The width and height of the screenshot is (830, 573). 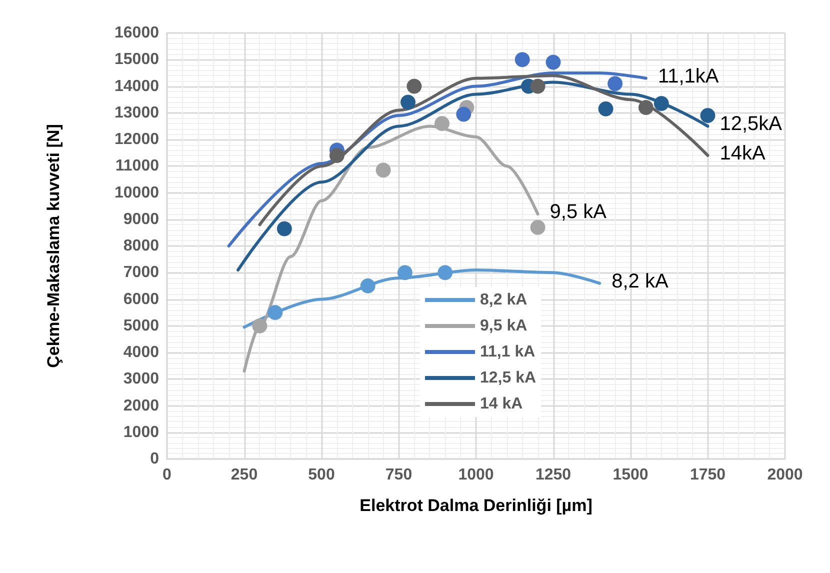 What do you see at coordinates (244, 475) in the screenshot?
I see `x-tick-label: 250` at bounding box center [244, 475].